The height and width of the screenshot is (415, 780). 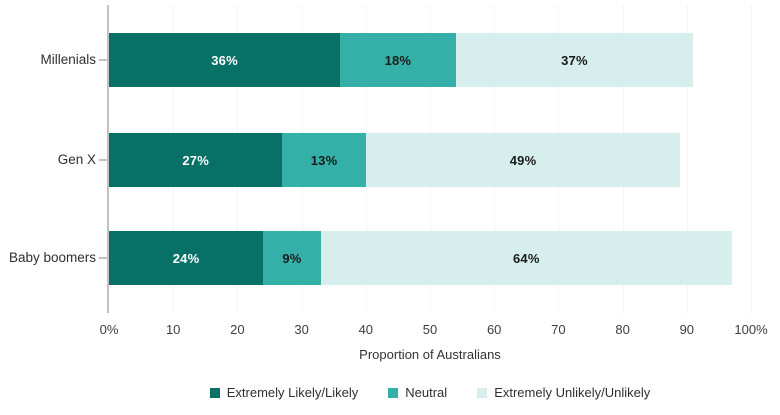 I want to click on bar-value-label: 13%, so click(x=324, y=160).